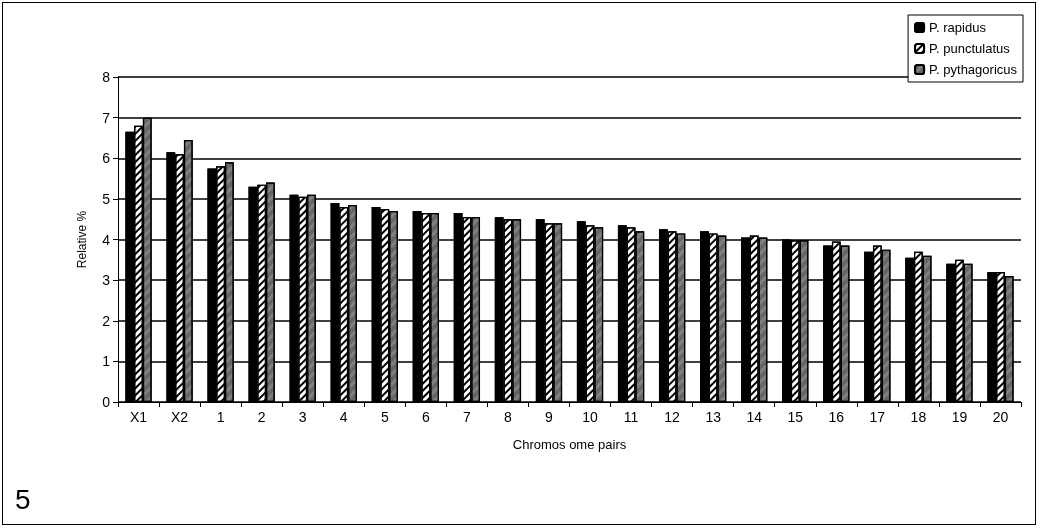 This screenshot has width=1040, height=529. I want to click on legend-label: P. pythagoricus, so click(973, 69).